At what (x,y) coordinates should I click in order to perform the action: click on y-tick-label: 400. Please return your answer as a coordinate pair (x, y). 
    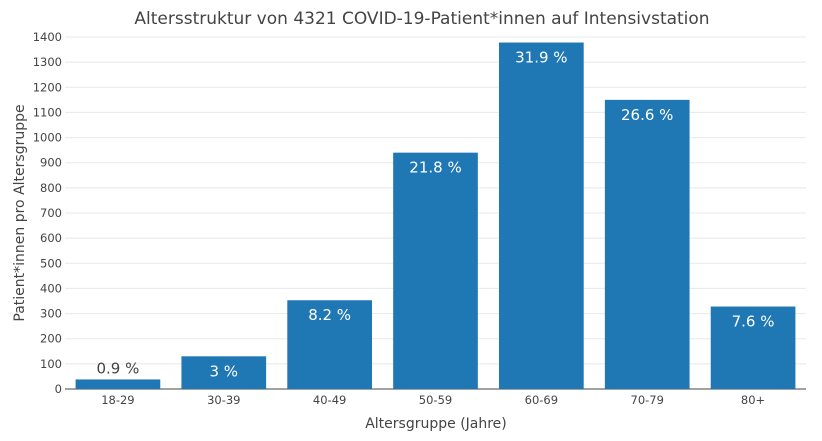
    Looking at the image, I should click on (51, 288).